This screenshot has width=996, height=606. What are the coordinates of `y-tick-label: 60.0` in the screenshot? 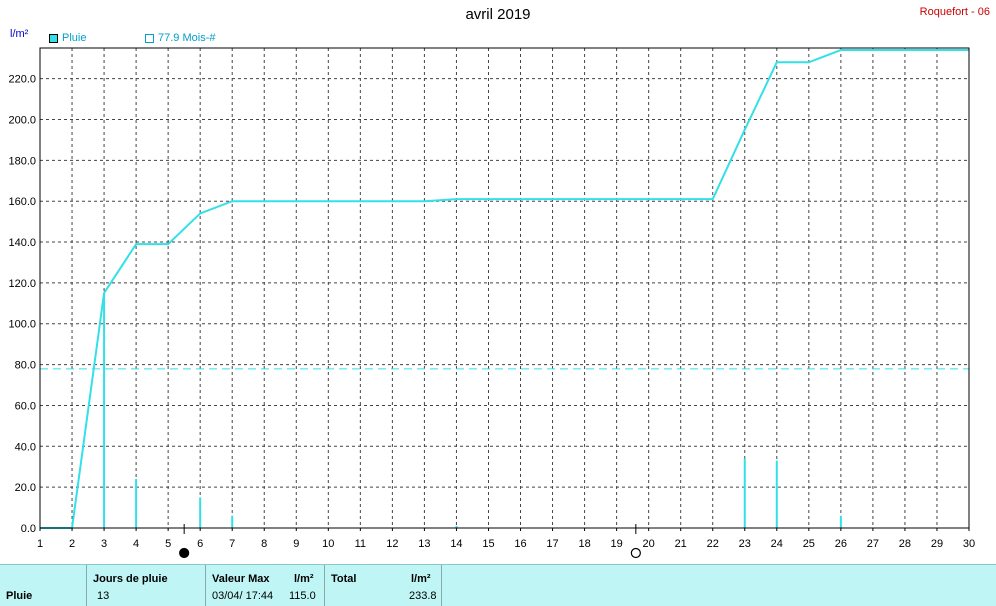 It's located at (25, 406).